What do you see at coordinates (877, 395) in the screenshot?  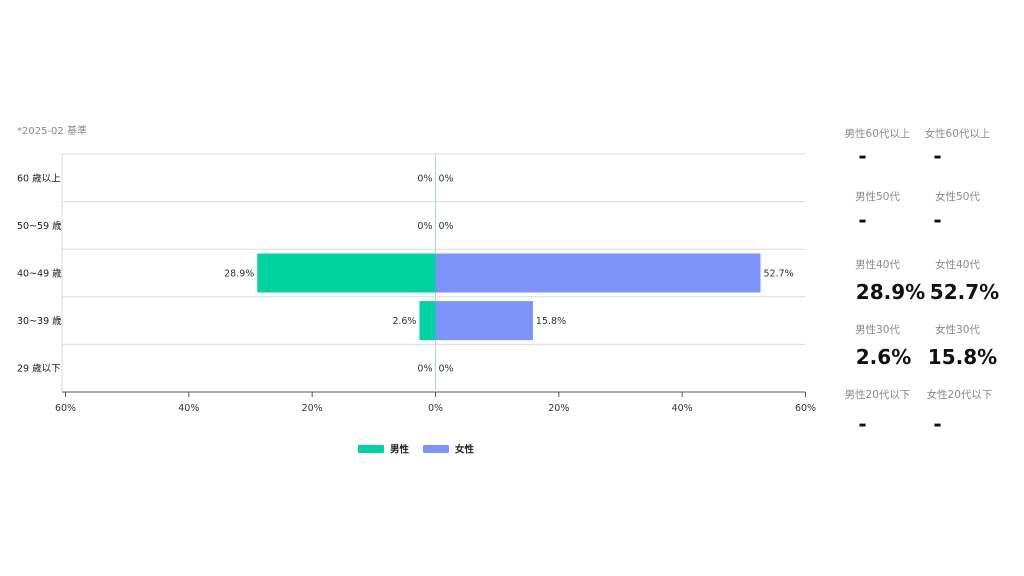 I see `stat-label-male-20: 男性20代以下` at bounding box center [877, 395].